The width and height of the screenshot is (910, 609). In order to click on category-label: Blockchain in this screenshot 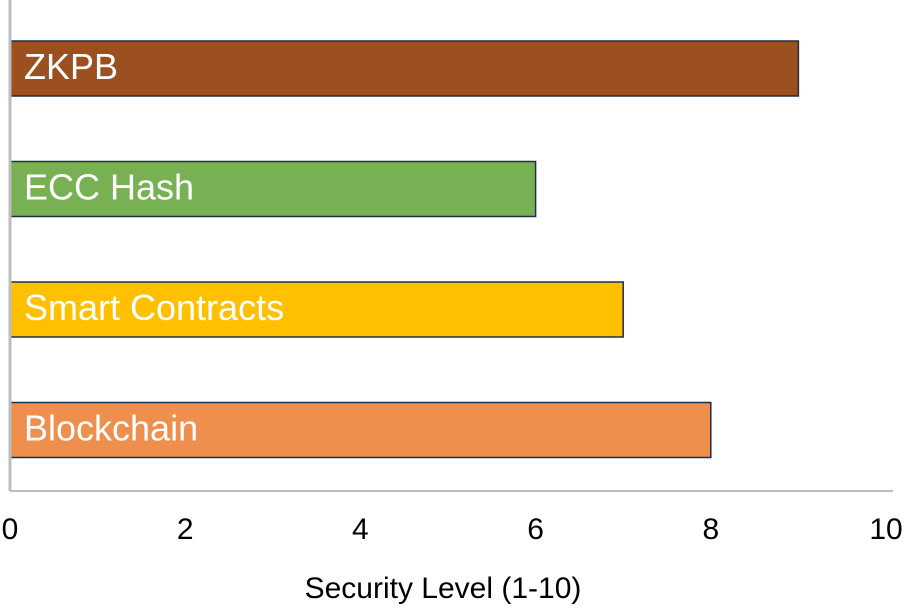, I will do `click(111, 428)`.